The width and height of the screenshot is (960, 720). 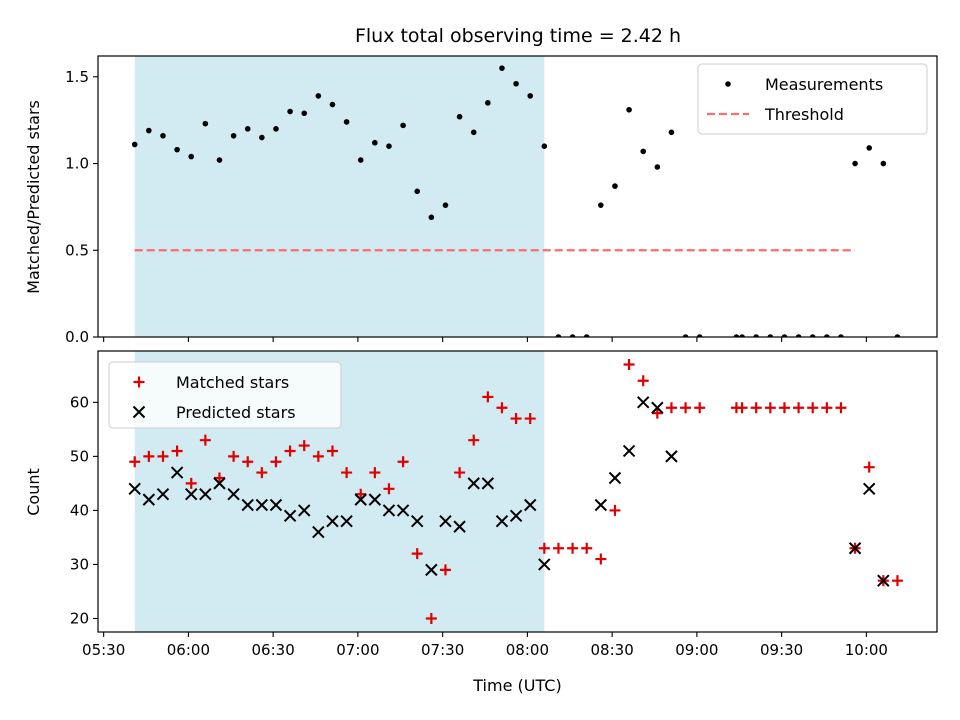 What do you see at coordinates (188, 650) in the screenshot?
I see `xtick-label: 06:00` at bounding box center [188, 650].